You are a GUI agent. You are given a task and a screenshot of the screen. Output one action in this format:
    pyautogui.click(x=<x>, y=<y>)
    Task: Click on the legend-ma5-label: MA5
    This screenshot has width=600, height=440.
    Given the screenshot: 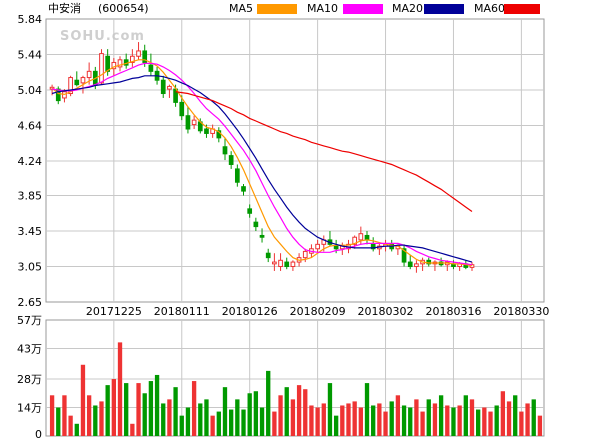 What is the action you would take?
    pyautogui.click(x=241, y=8)
    